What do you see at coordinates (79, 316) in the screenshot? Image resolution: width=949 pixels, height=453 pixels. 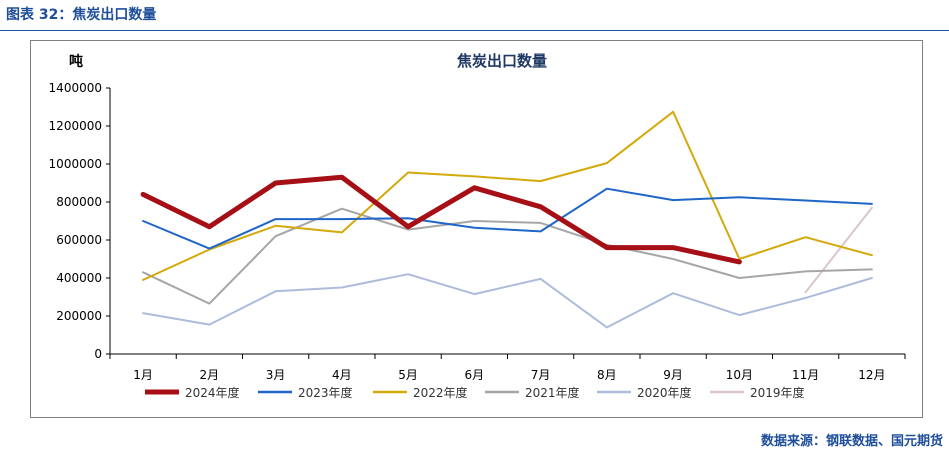 I see `y-tick-label: 200000` at bounding box center [79, 316].